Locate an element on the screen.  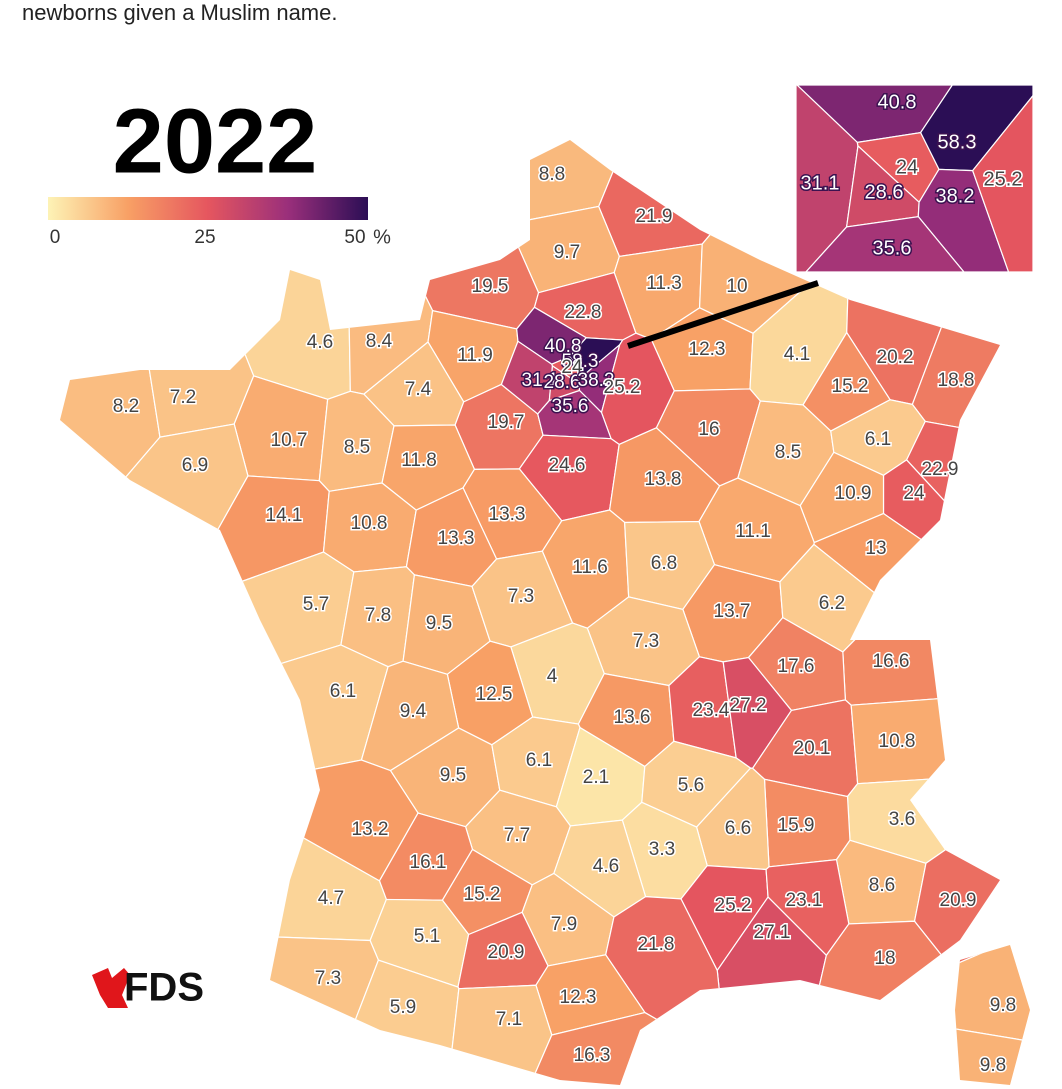
logo-icon is located at coordinates (111, 988).